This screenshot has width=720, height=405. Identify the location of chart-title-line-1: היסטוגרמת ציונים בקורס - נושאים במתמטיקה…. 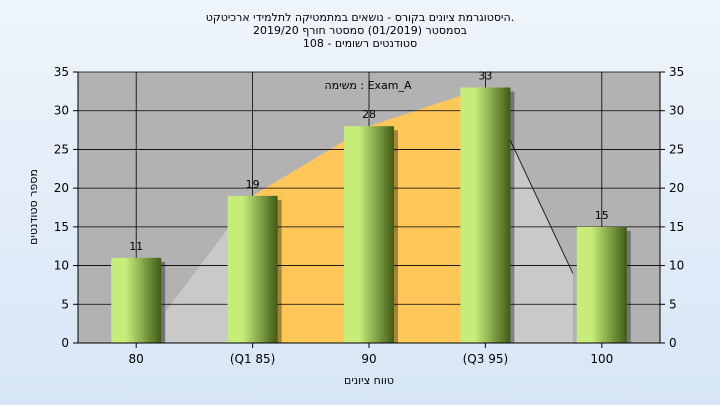
(360, 17).